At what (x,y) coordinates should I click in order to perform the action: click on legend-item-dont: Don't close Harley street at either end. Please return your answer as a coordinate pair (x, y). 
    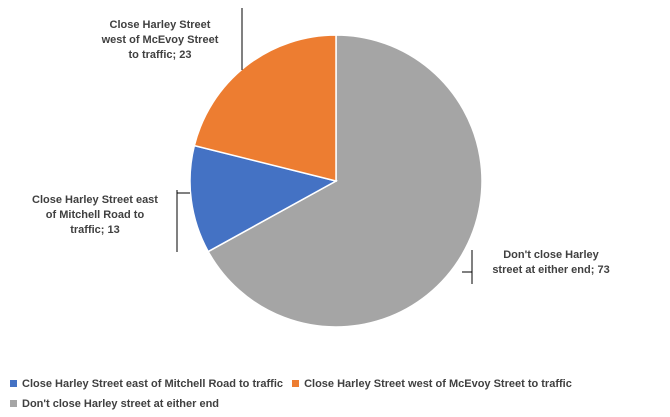
    Looking at the image, I should click on (114, 404).